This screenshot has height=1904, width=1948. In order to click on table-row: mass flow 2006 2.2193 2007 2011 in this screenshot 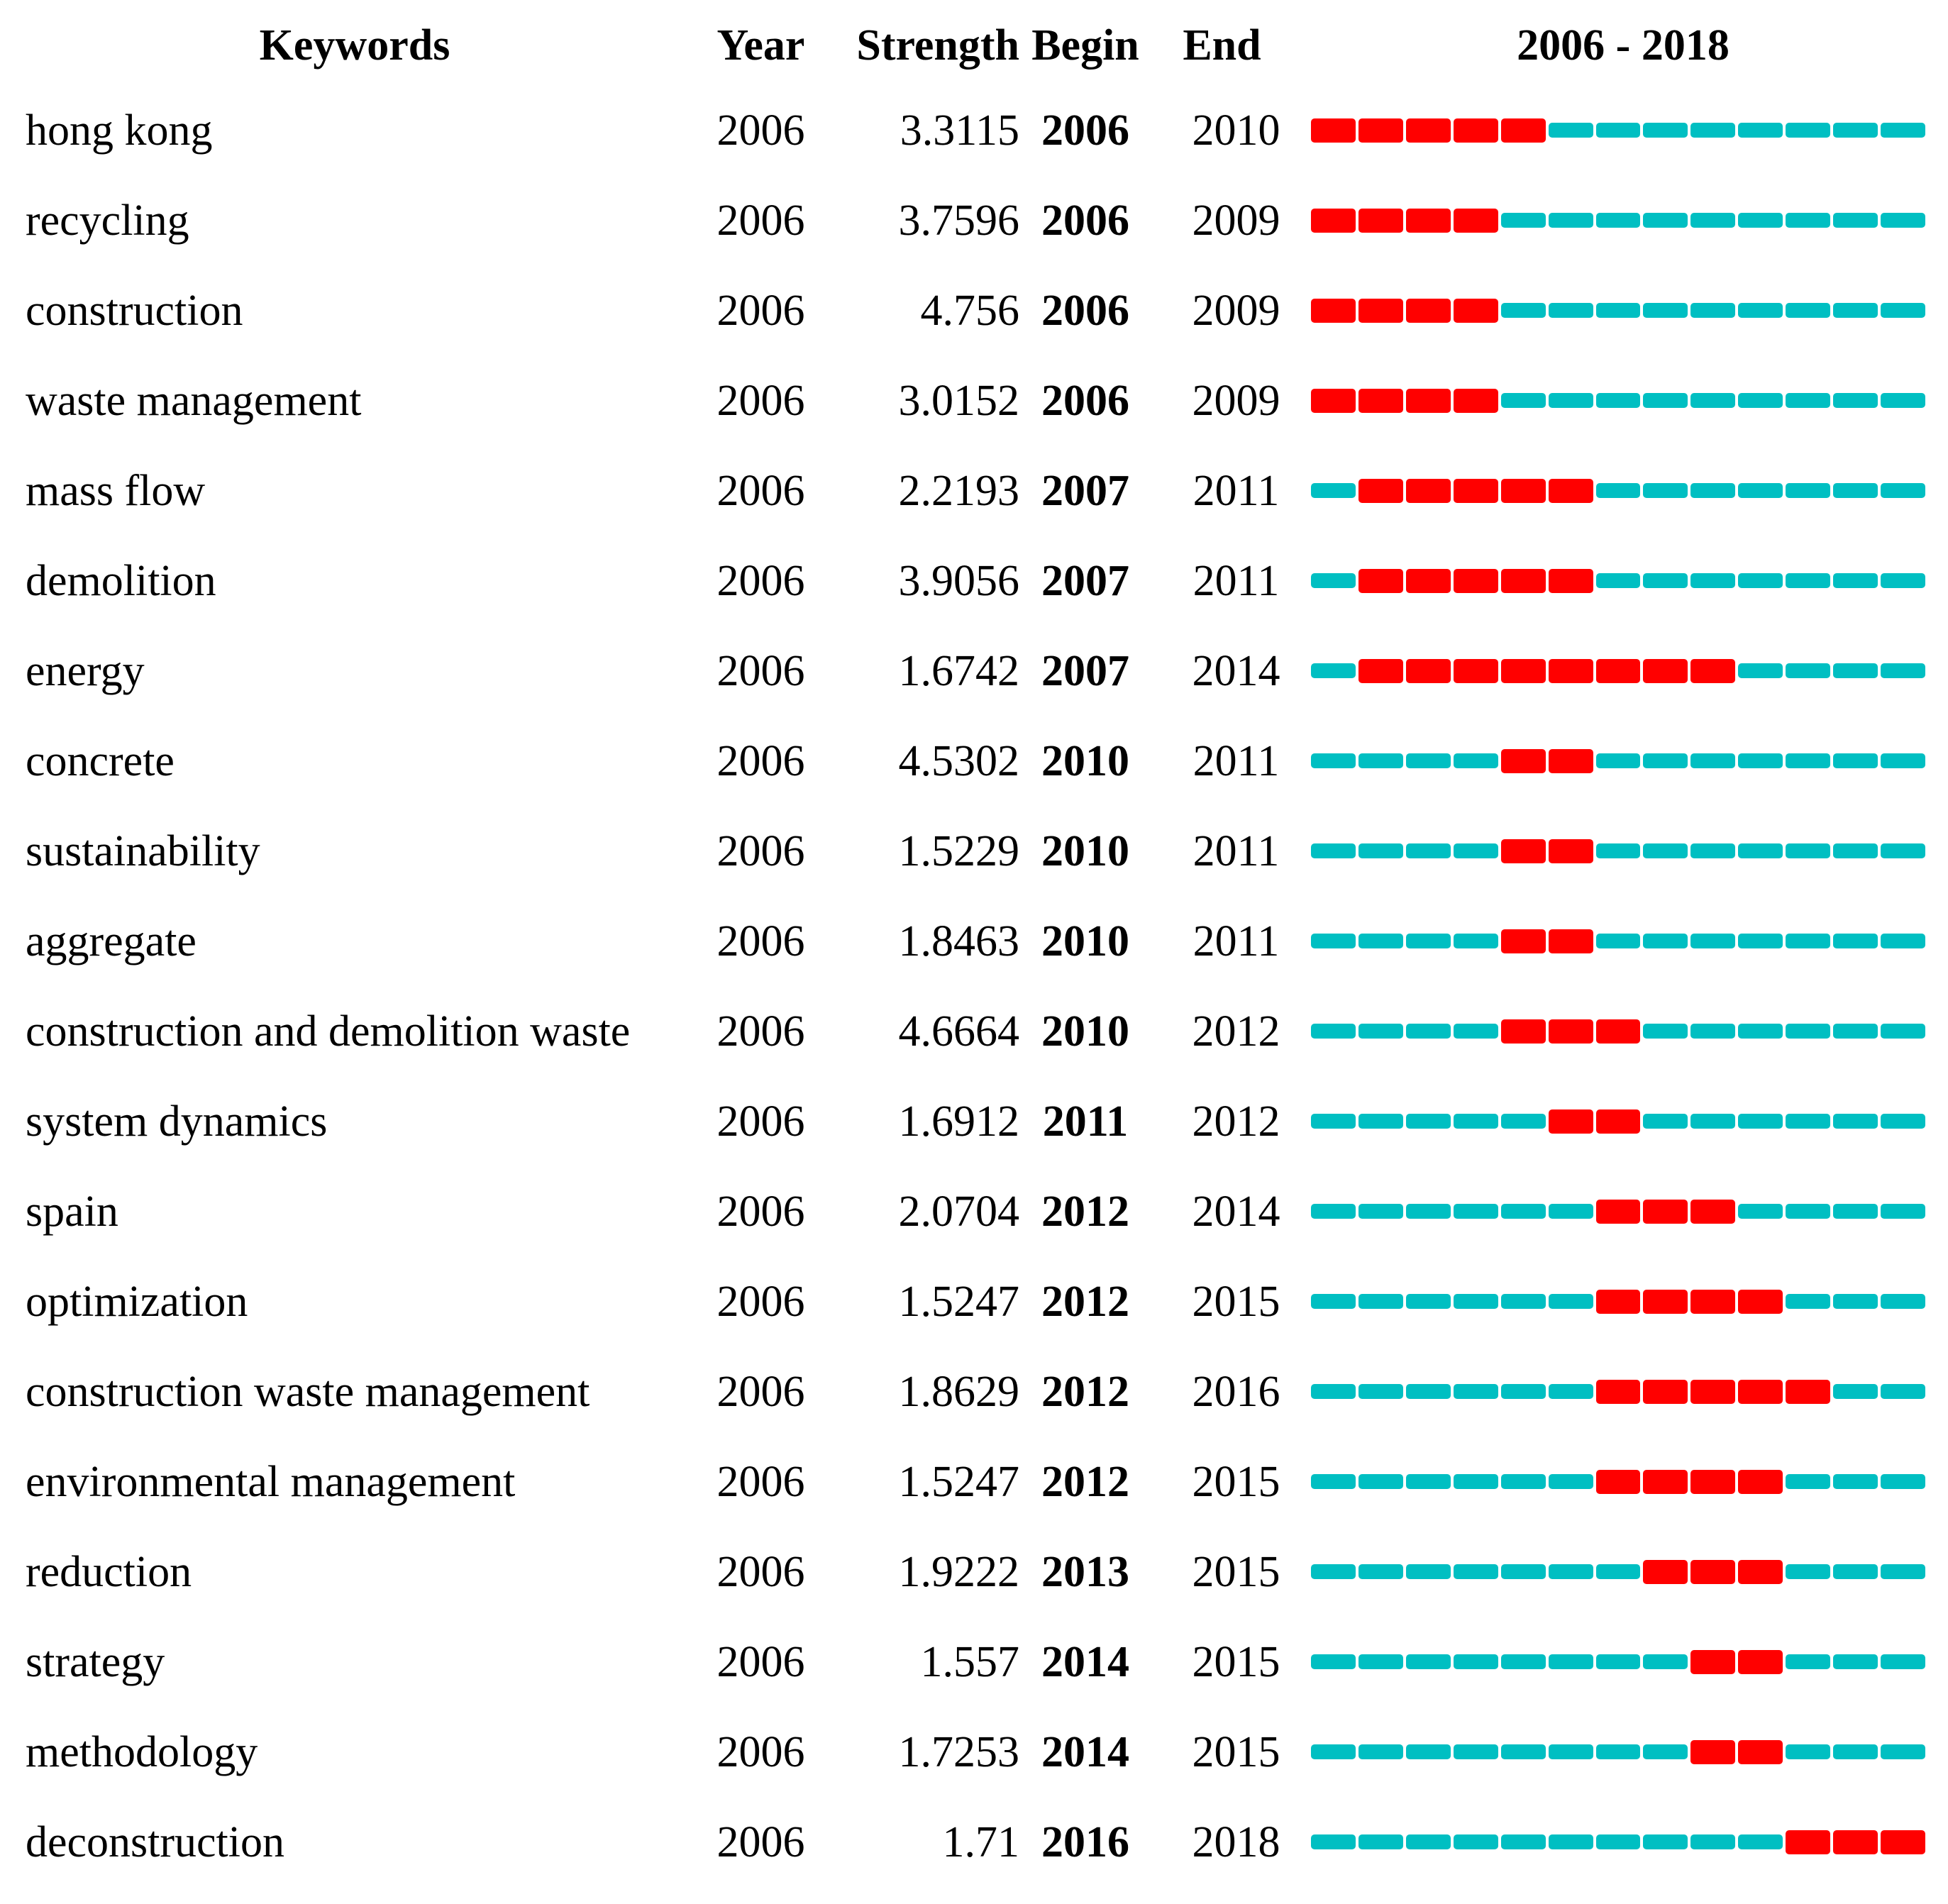, I will do `click(974, 491)`.